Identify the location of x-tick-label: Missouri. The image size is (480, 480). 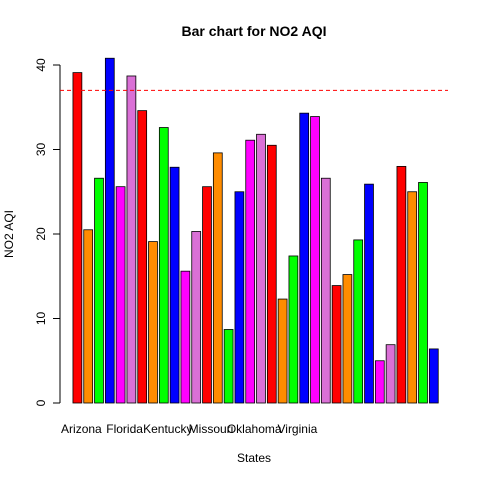
(211, 429).